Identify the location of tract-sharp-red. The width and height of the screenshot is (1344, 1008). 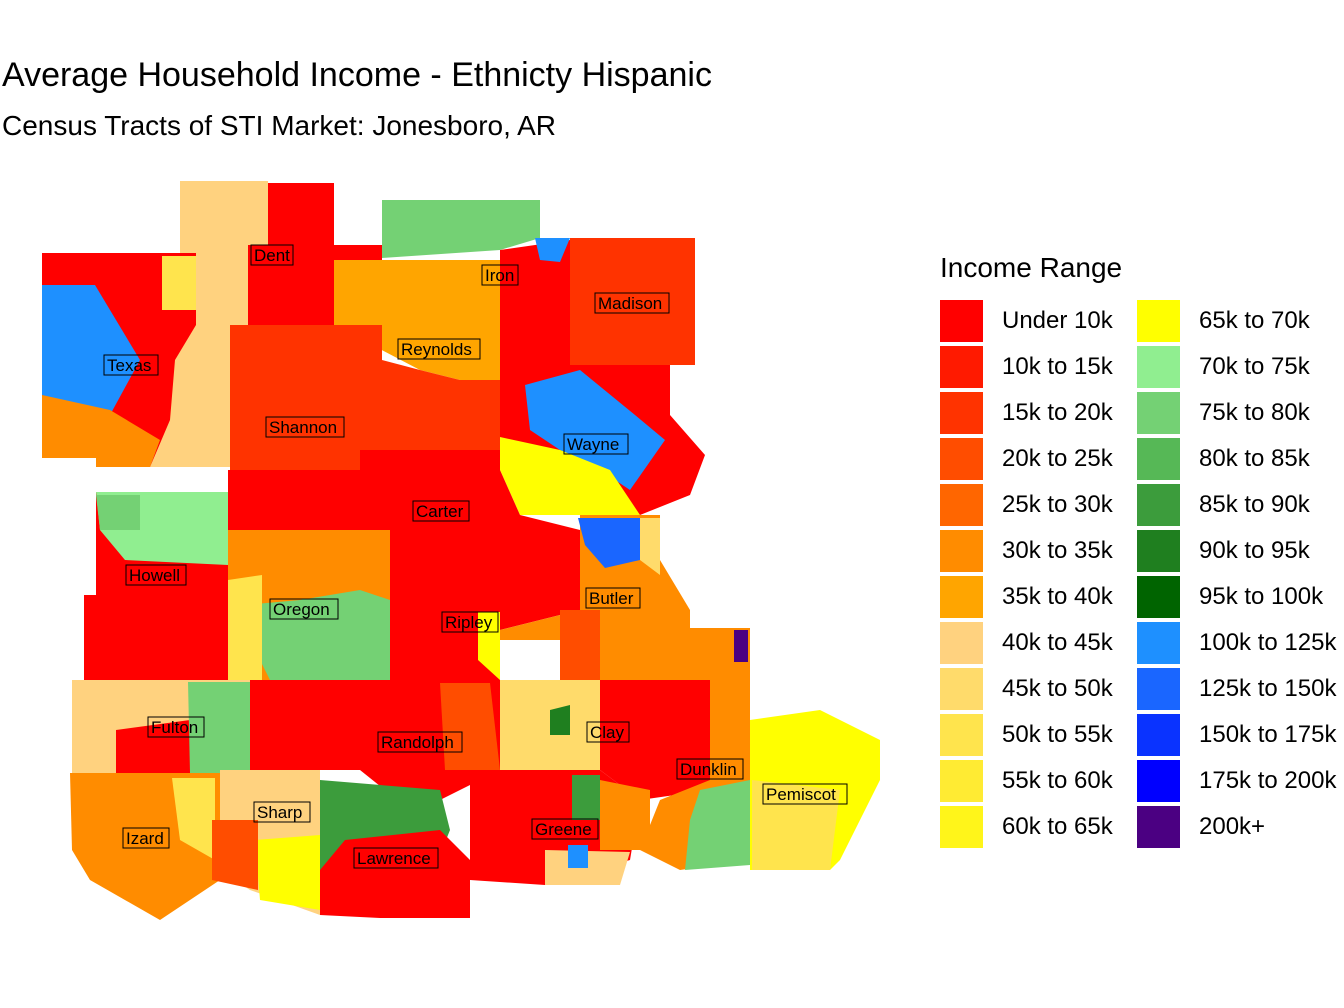
(235, 855).